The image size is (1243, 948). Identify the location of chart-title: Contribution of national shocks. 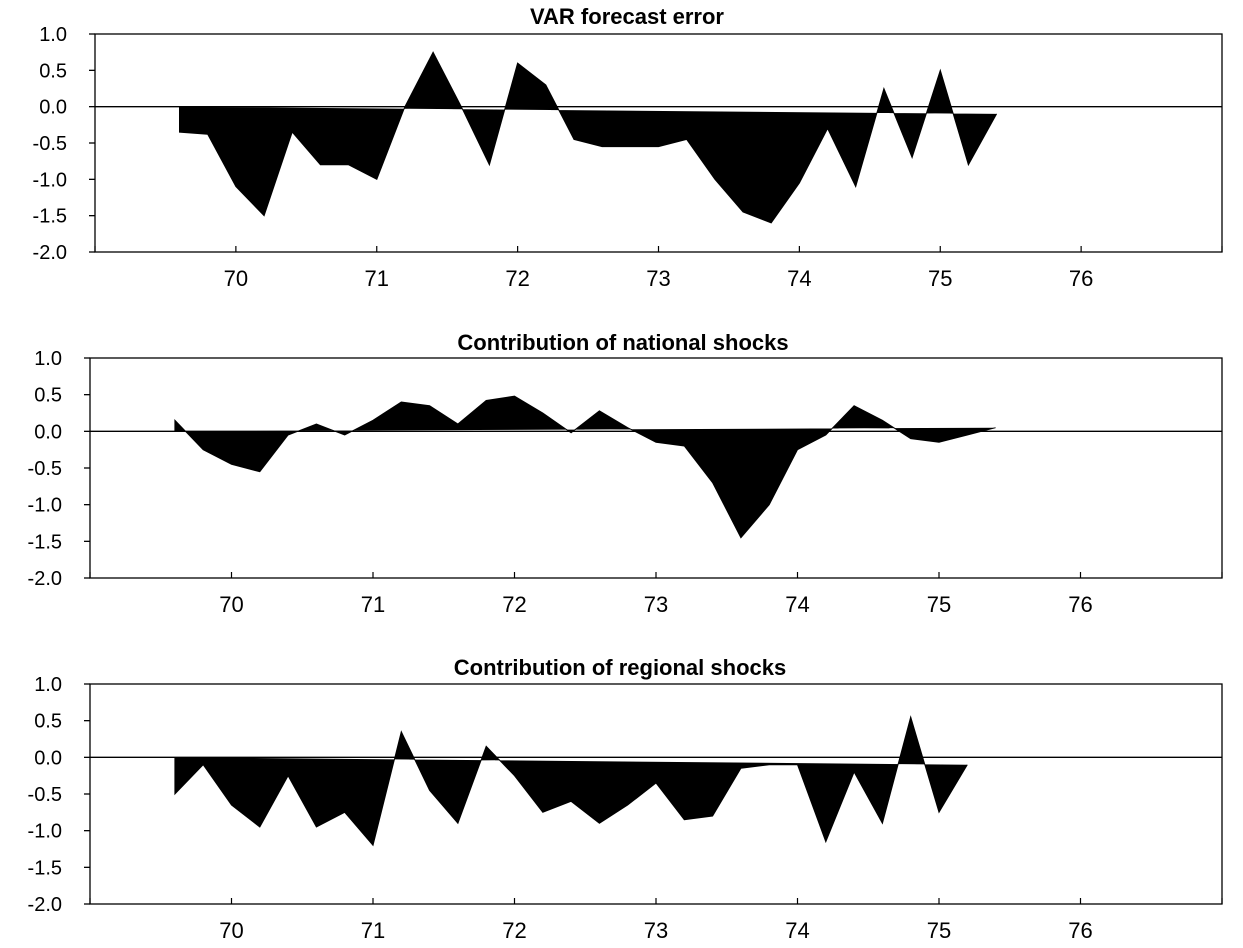
(622, 342).